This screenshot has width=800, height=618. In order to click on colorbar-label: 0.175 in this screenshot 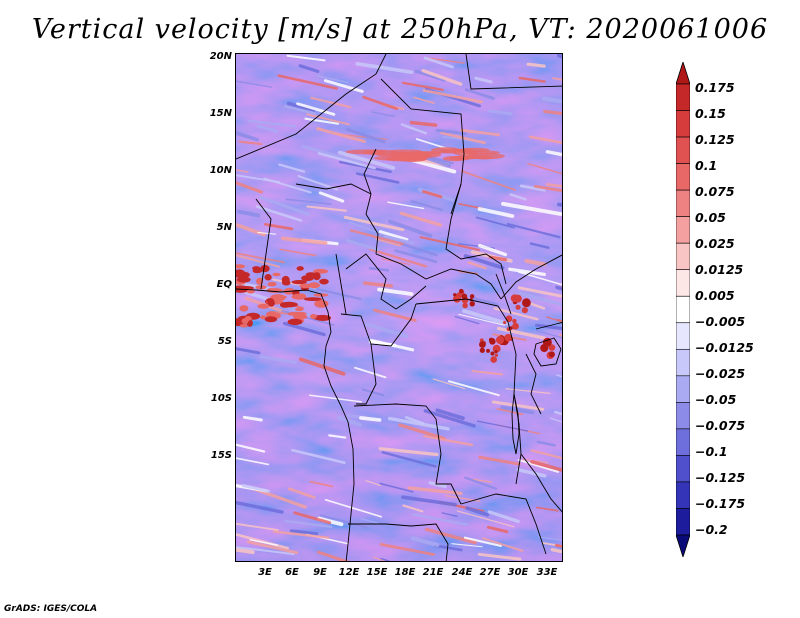, I will do `click(715, 87)`.